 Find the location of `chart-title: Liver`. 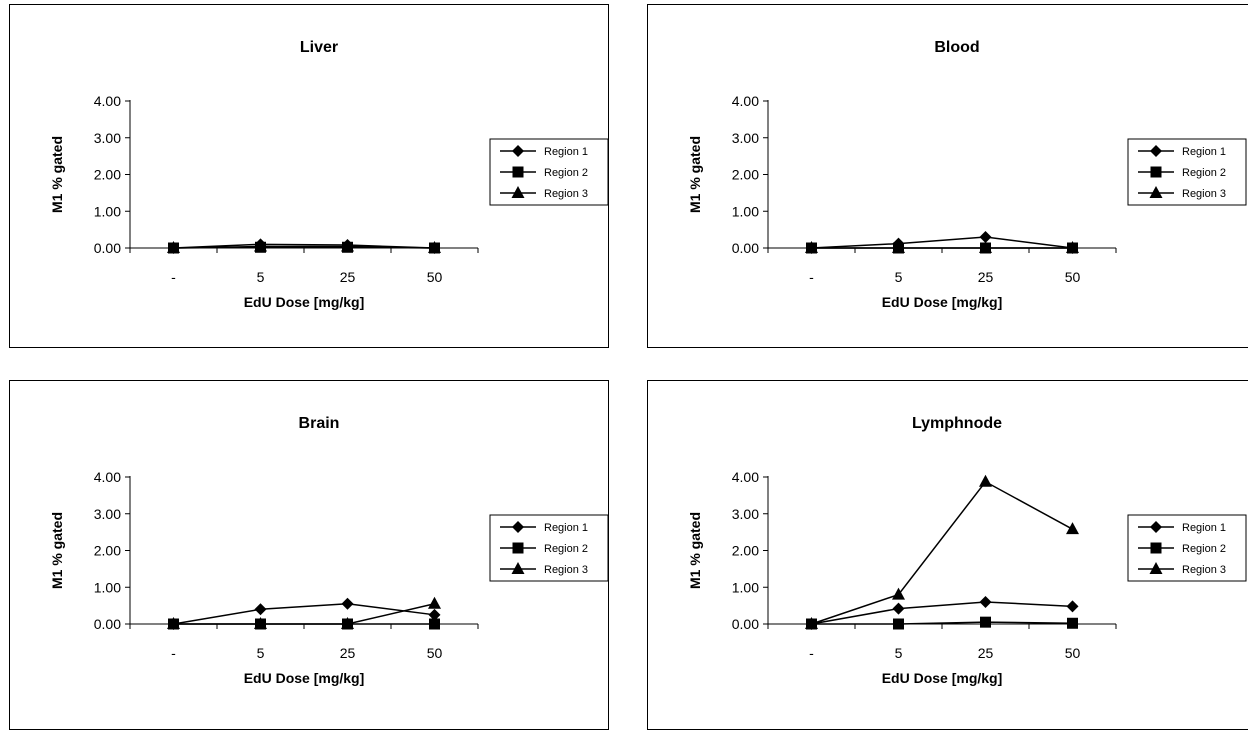

chart-title: Liver is located at coordinates (319, 47).